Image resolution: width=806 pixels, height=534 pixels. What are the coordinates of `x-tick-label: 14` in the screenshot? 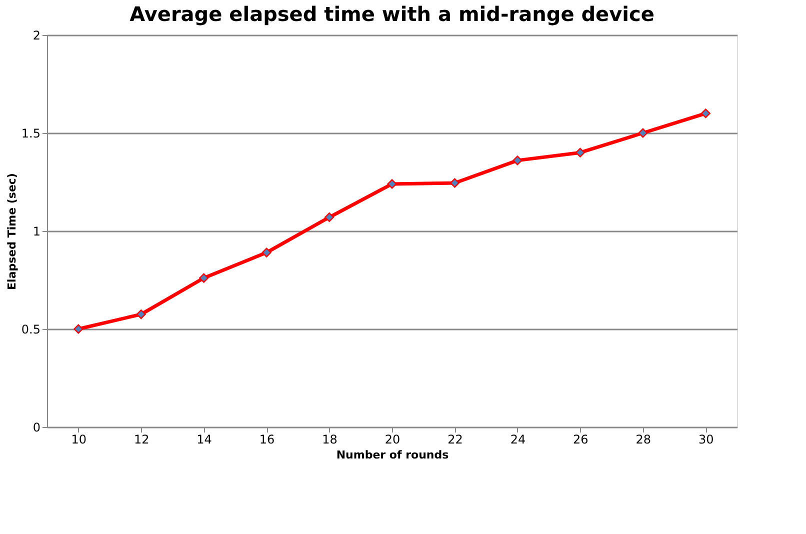 It's located at (204, 439).